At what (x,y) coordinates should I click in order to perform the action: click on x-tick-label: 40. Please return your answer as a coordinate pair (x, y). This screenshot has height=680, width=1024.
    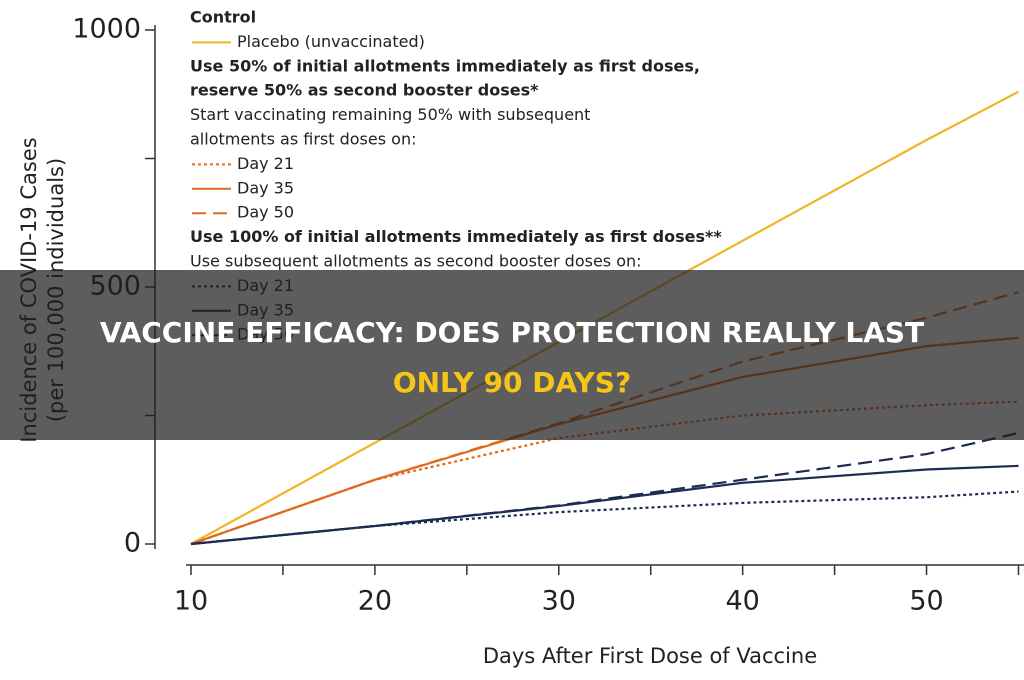
    Looking at the image, I should click on (742, 601).